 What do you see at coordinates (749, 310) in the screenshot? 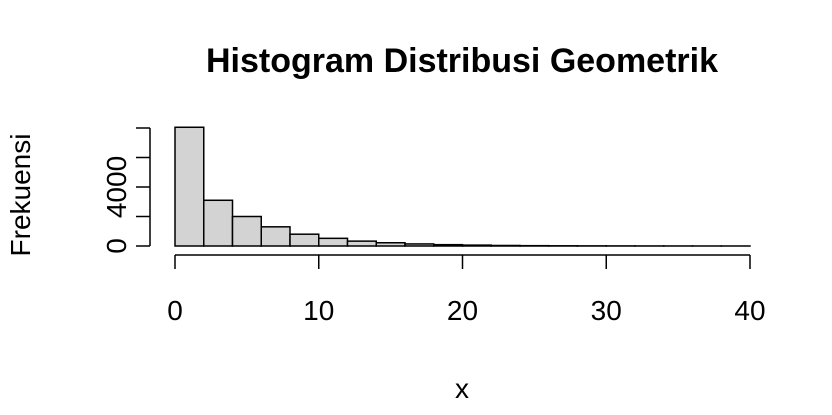
I see `x-tick-label-4: 40` at bounding box center [749, 310].